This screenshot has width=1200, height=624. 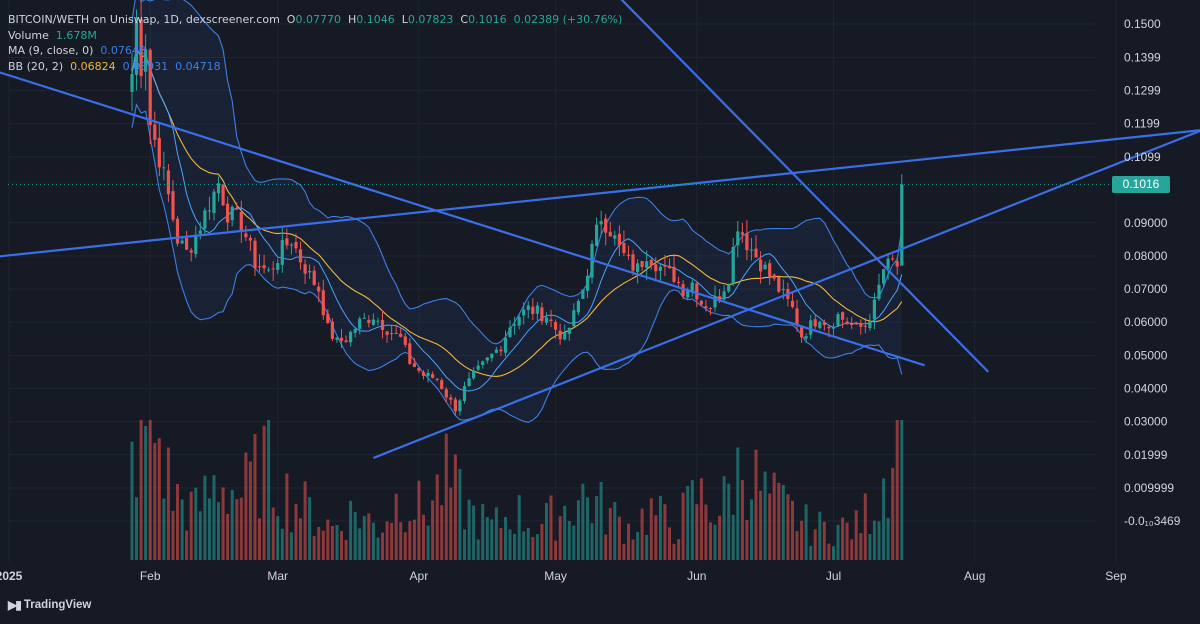 I want to click on legend-change: 0.02389 (+30.76%), so click(x=568, y=19).